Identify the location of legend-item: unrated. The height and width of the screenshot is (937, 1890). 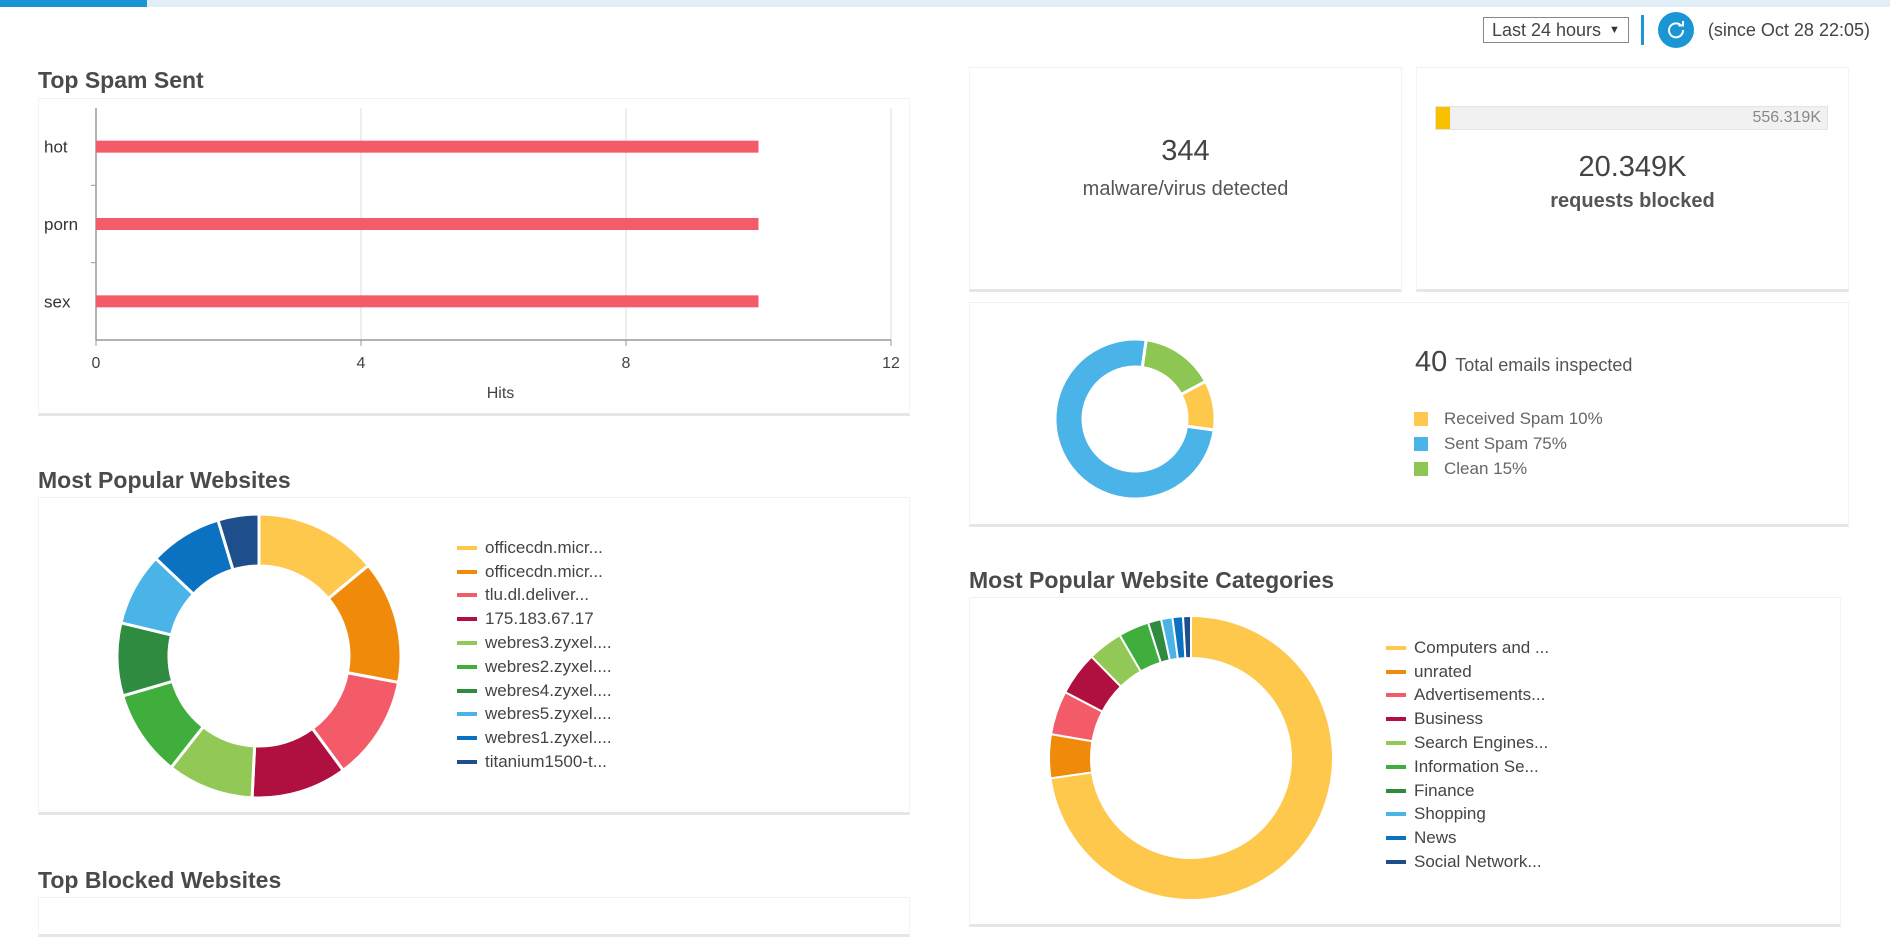
(1467, 672).